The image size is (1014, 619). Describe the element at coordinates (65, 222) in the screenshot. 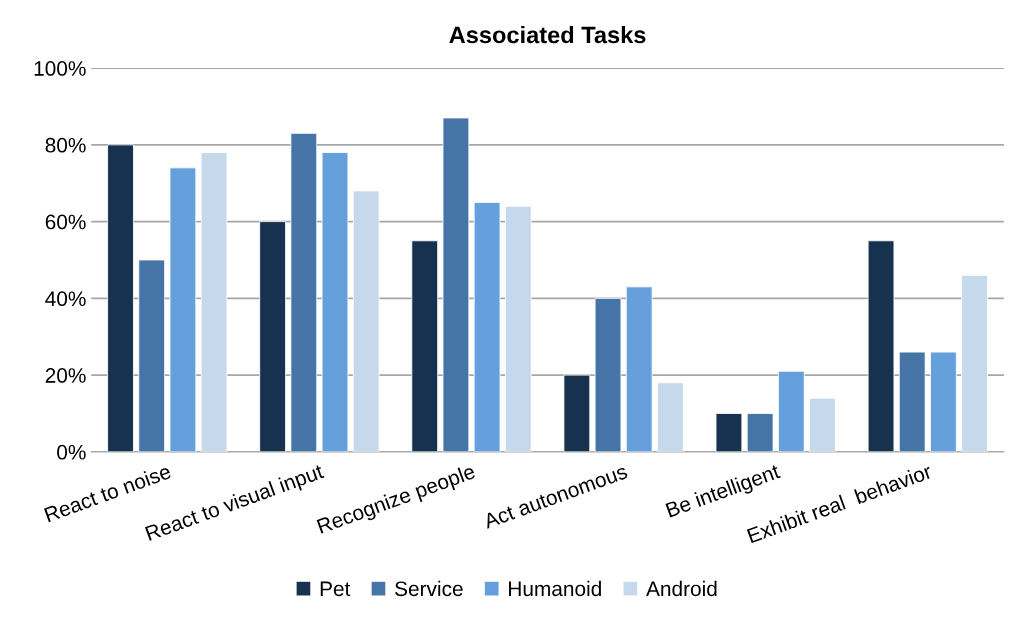

I see `y-tick-label: 60%` at that location.